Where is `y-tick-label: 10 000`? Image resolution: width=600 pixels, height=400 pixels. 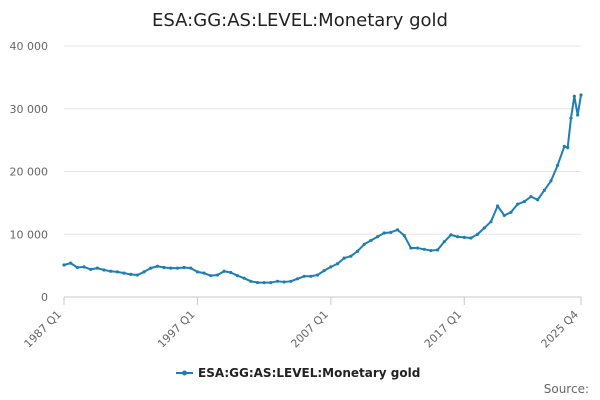 y-tick-label: 10 000 is located at coordinates (29, 234).